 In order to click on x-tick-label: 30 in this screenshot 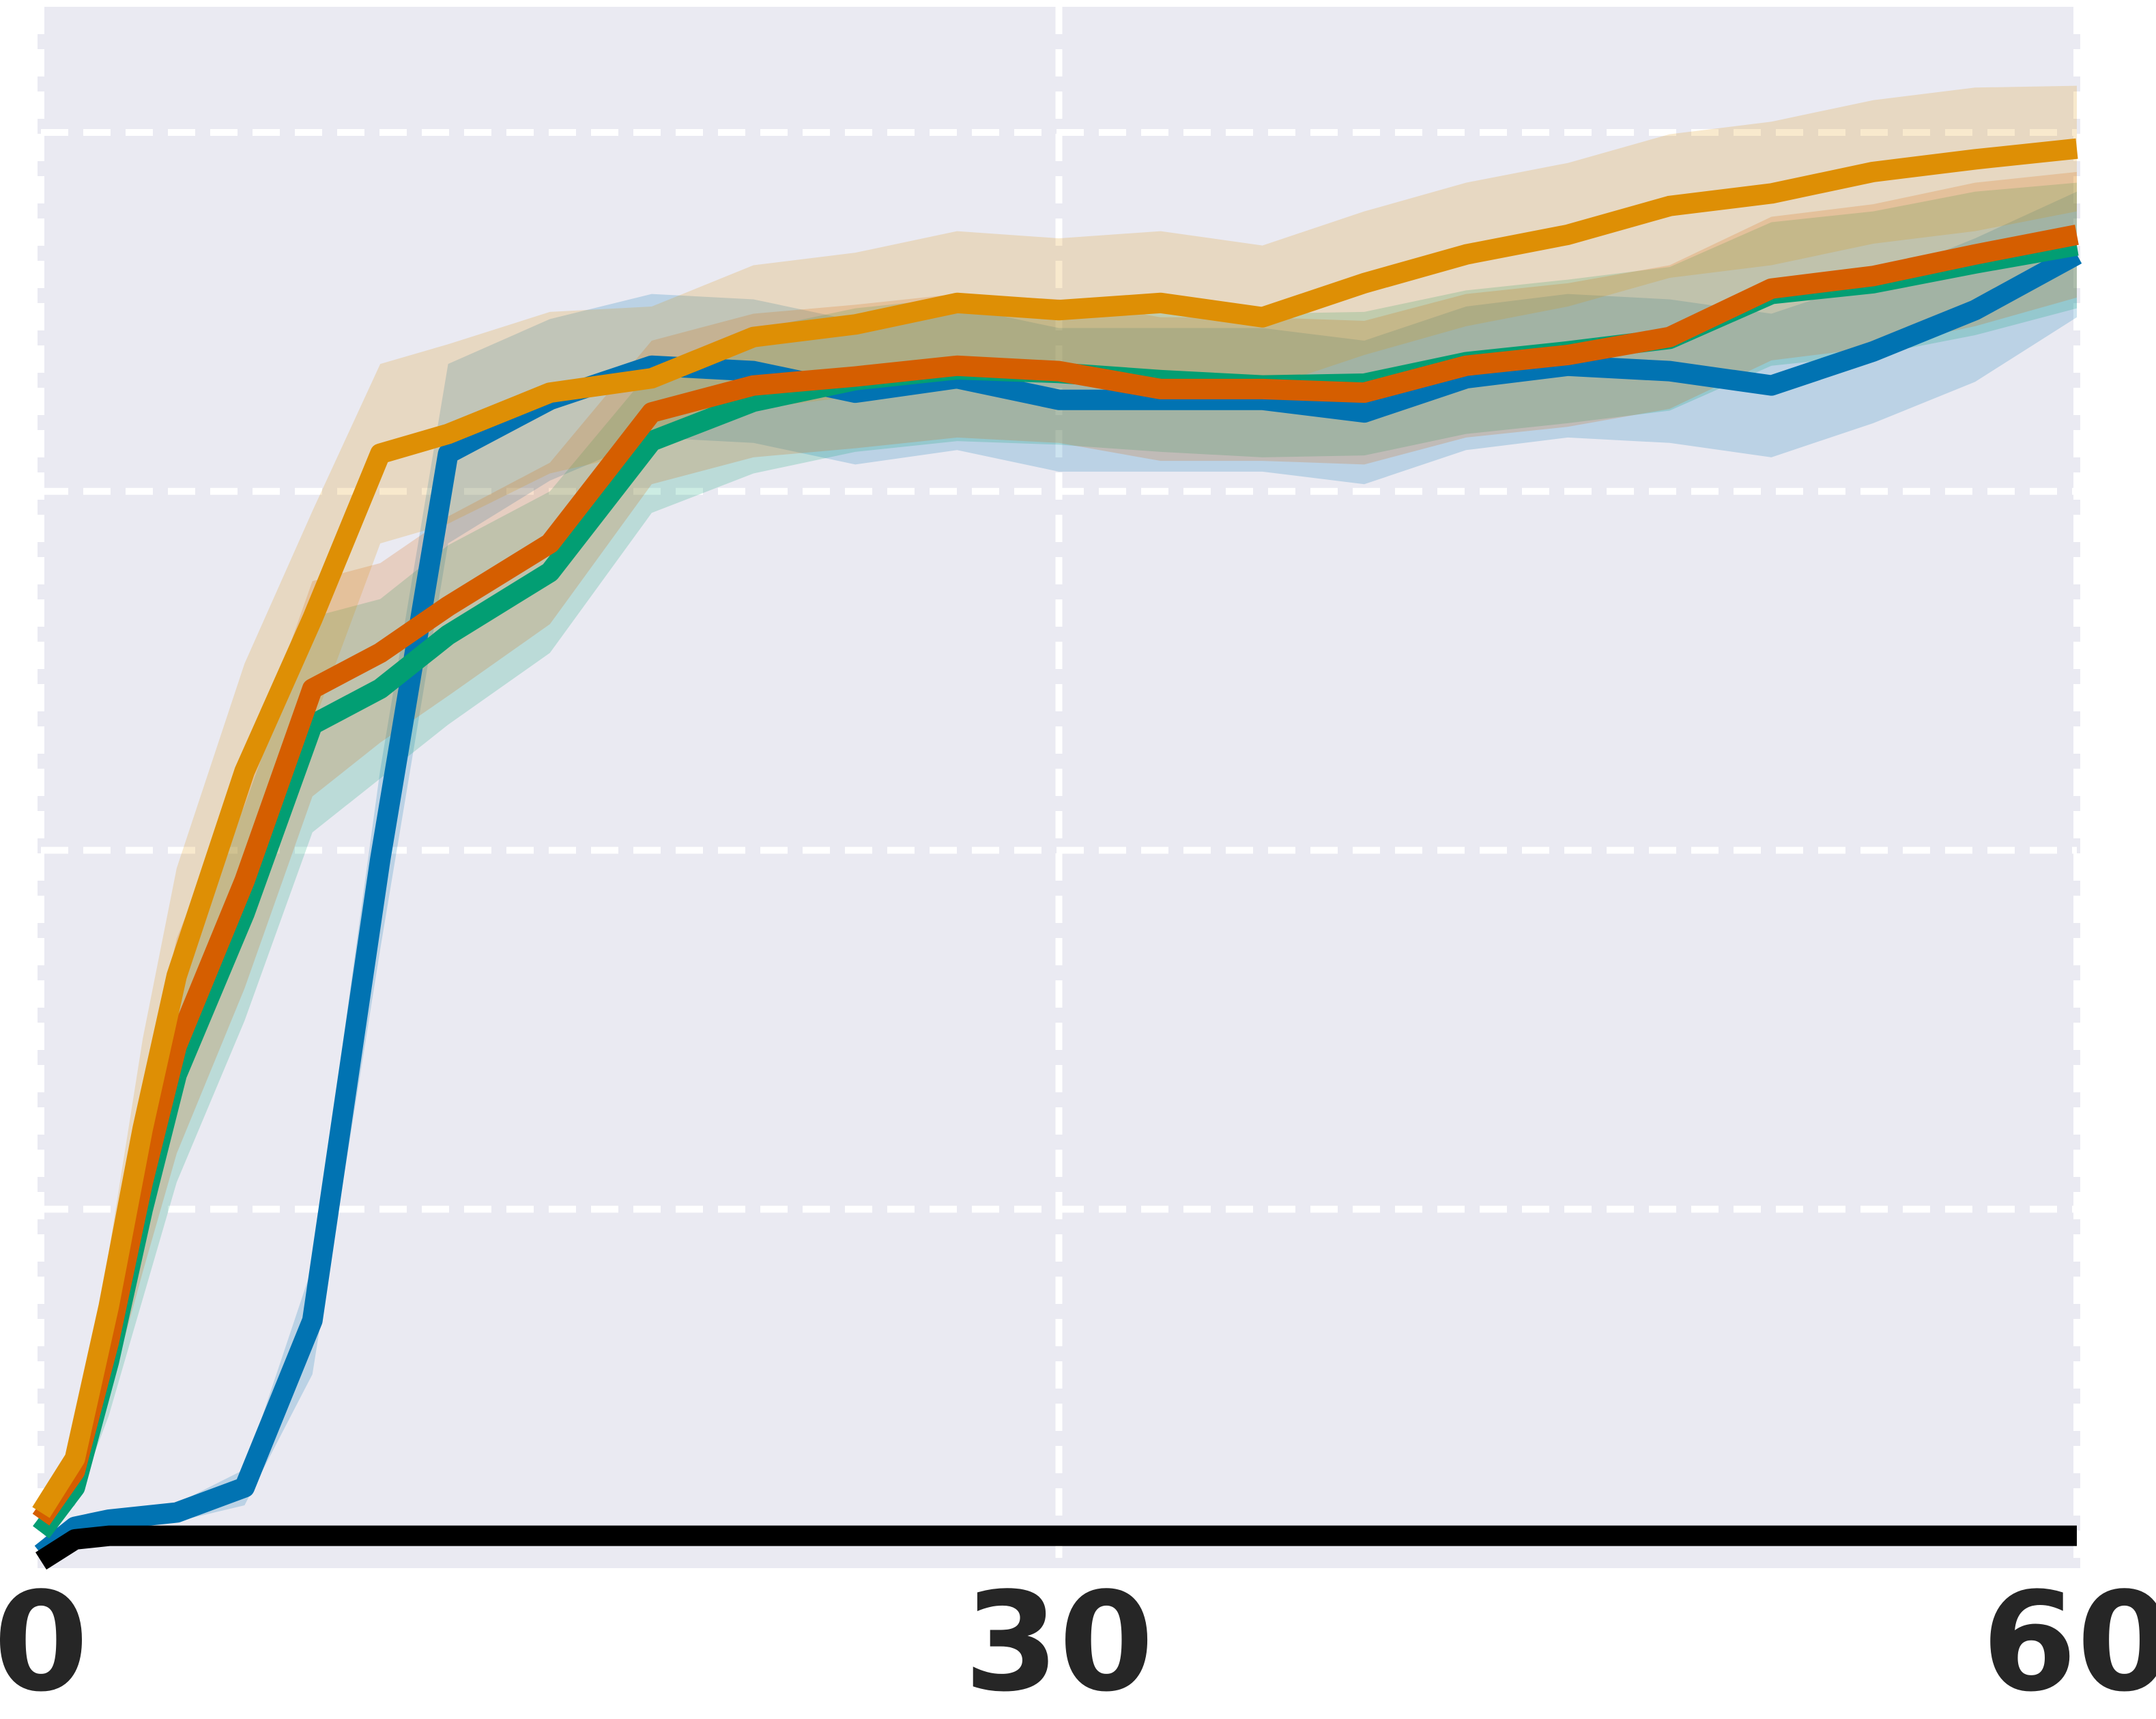, I will do `click(1058, 1641)`.